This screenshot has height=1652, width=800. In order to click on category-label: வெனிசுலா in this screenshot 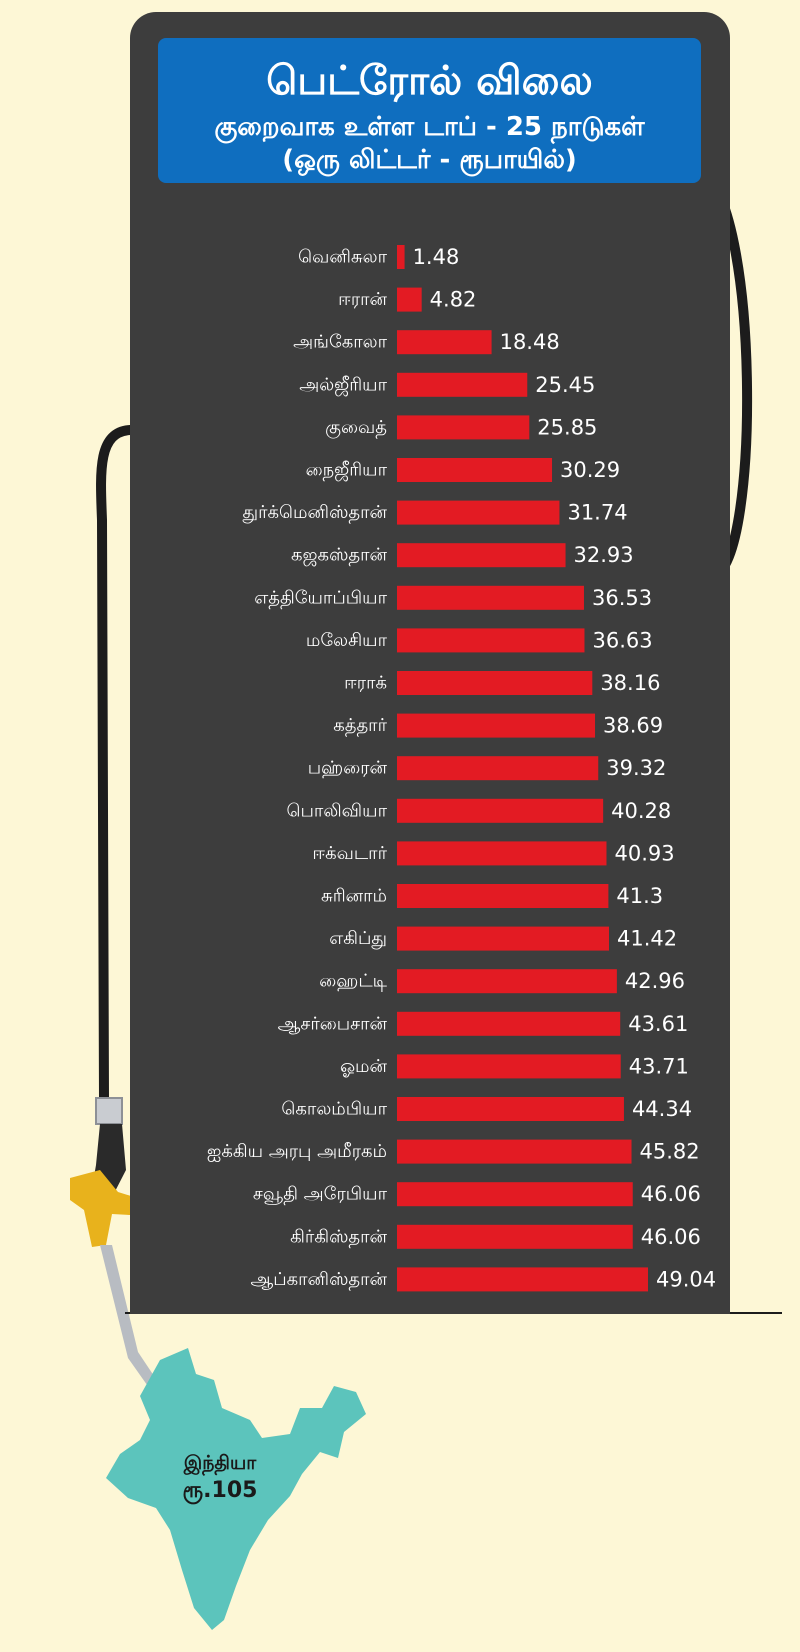, I will do `click(342, 257)`.